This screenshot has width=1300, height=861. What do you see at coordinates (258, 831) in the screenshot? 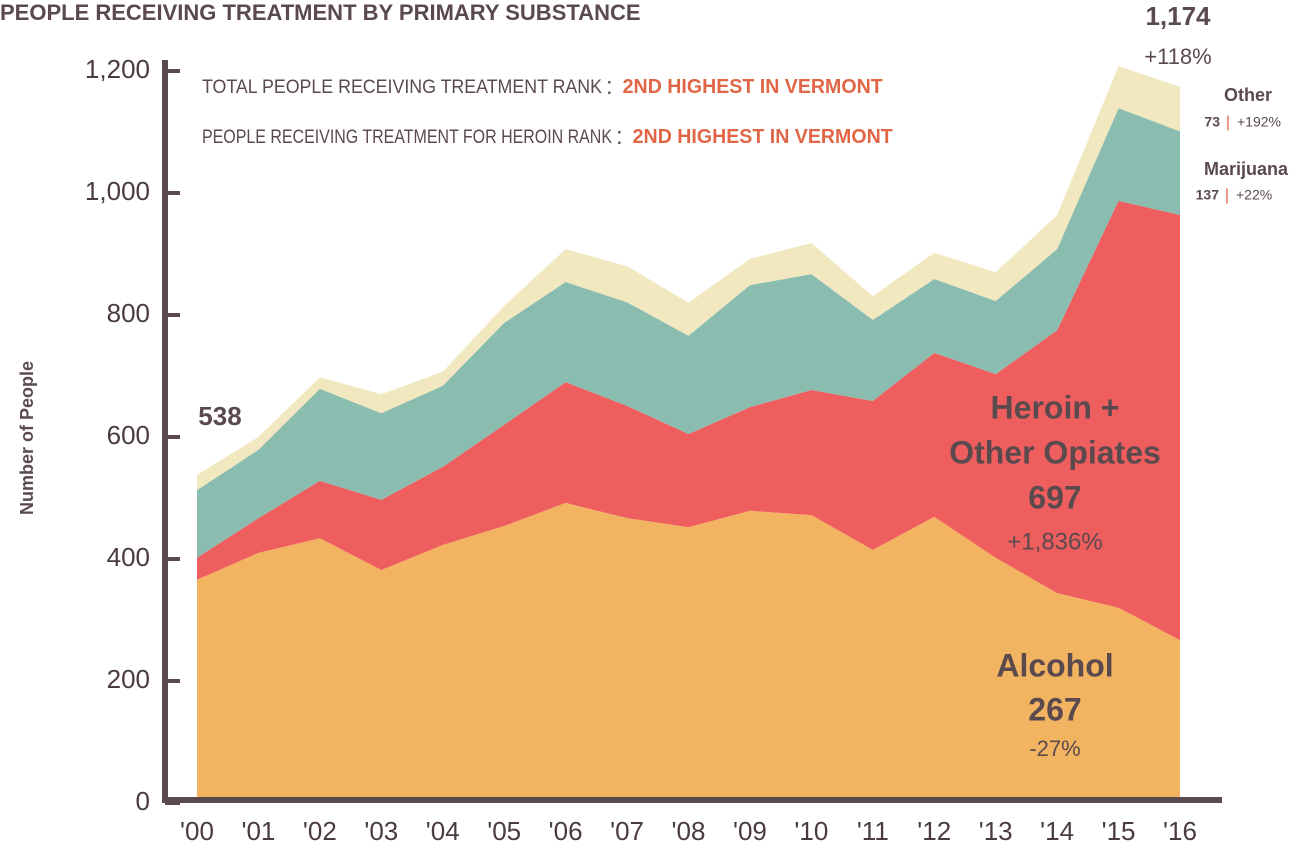
I see `x-tick-label: '01` at bounding box center [258, 831].